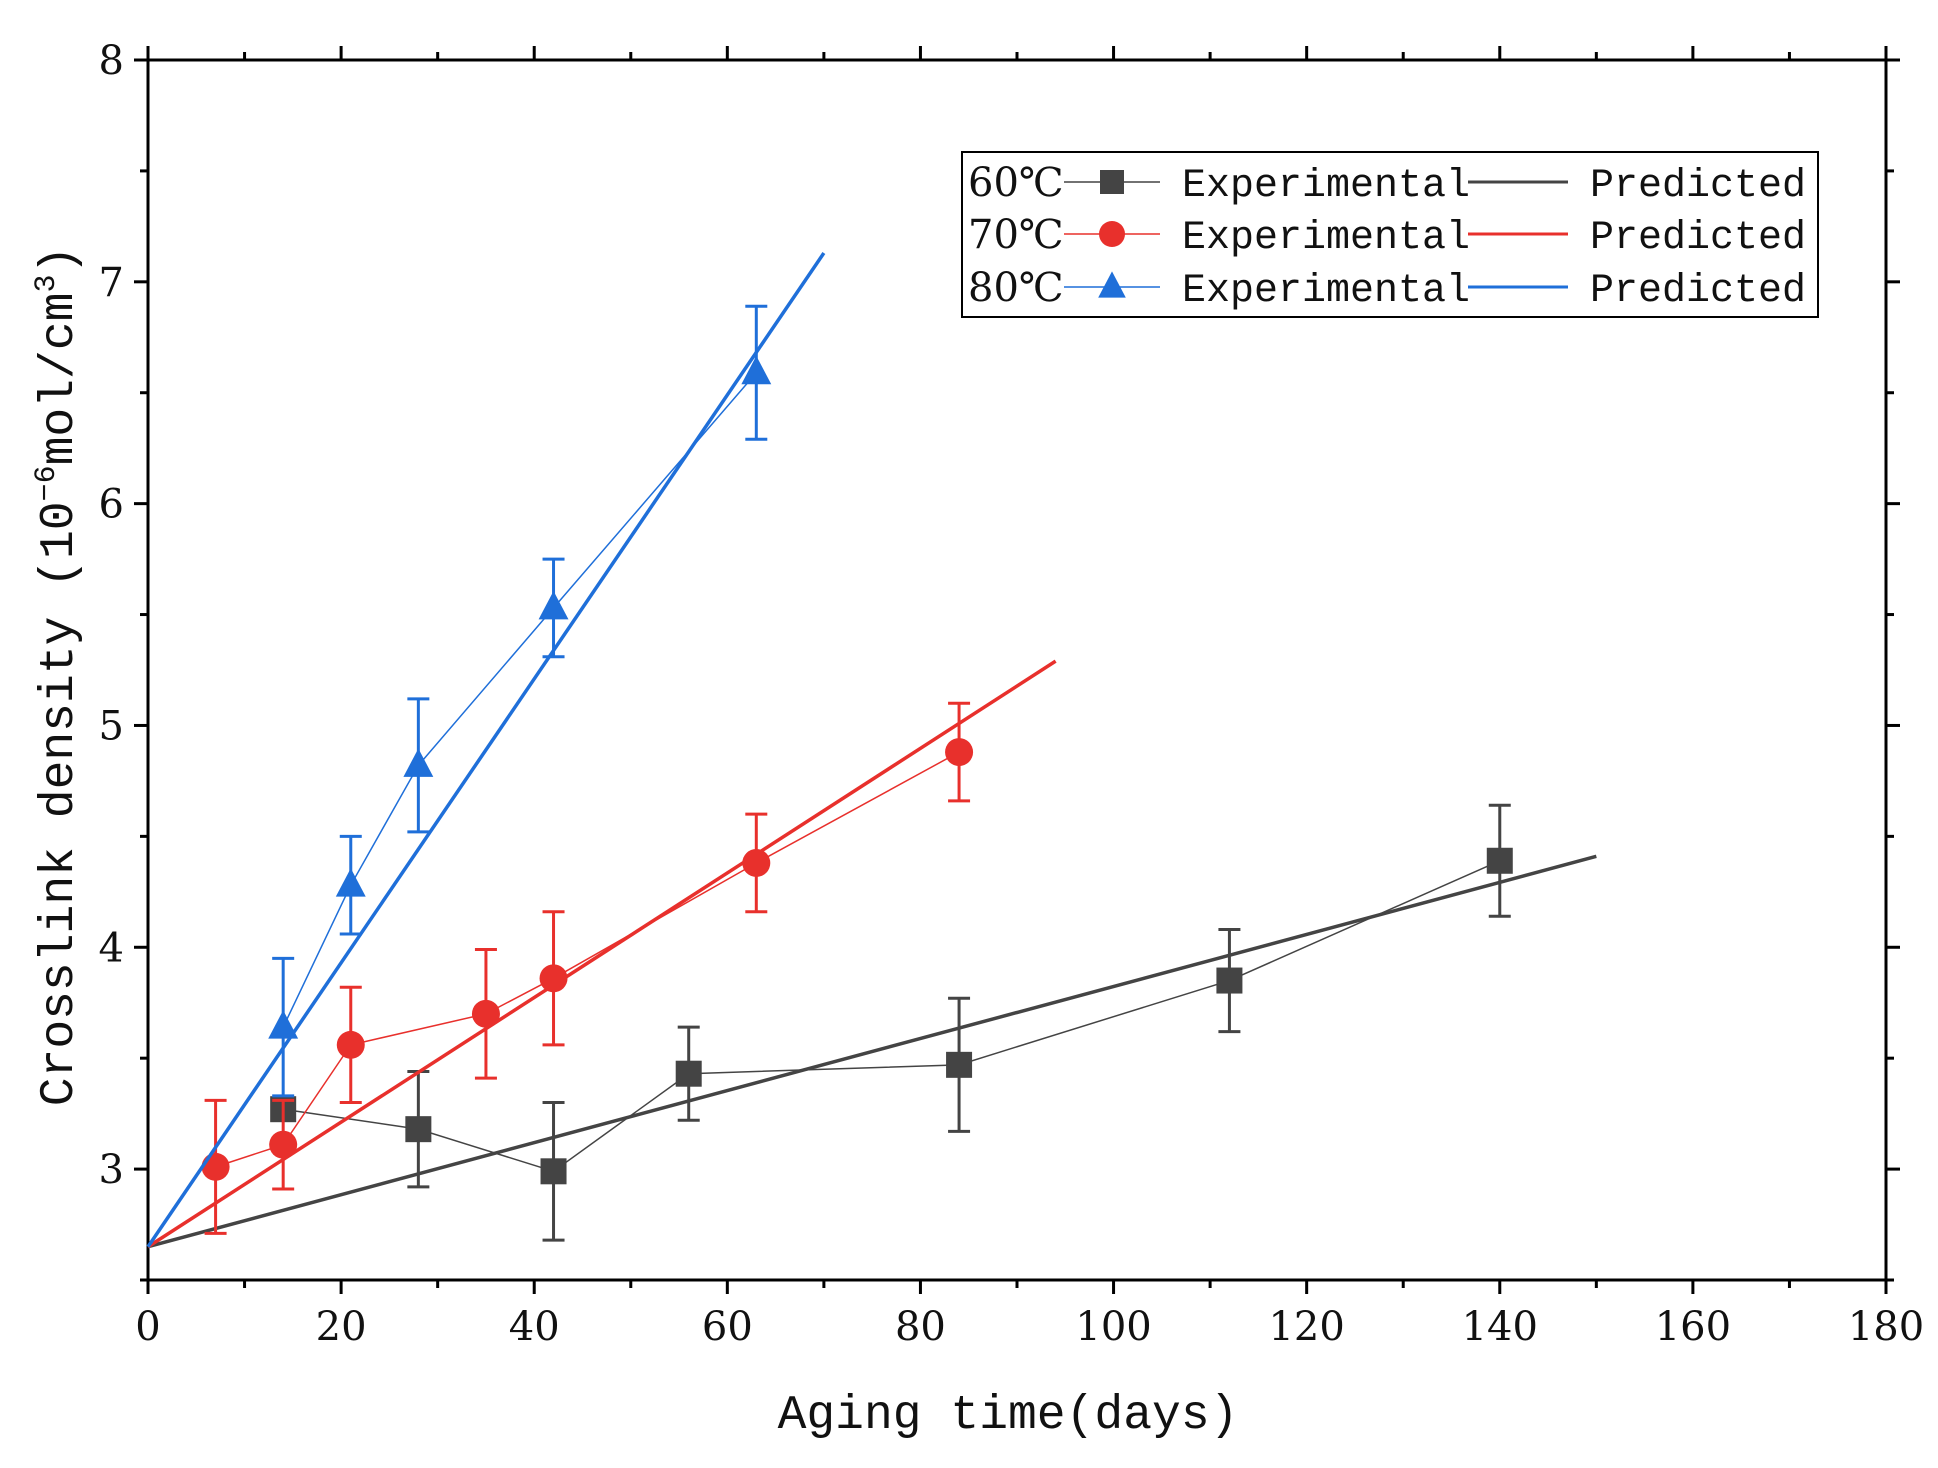 This screenshot has height=1468, width=1938. Describe the element at coordinates (111, 283) in the screenshot. I see `y-tick-label: 7` at that location.